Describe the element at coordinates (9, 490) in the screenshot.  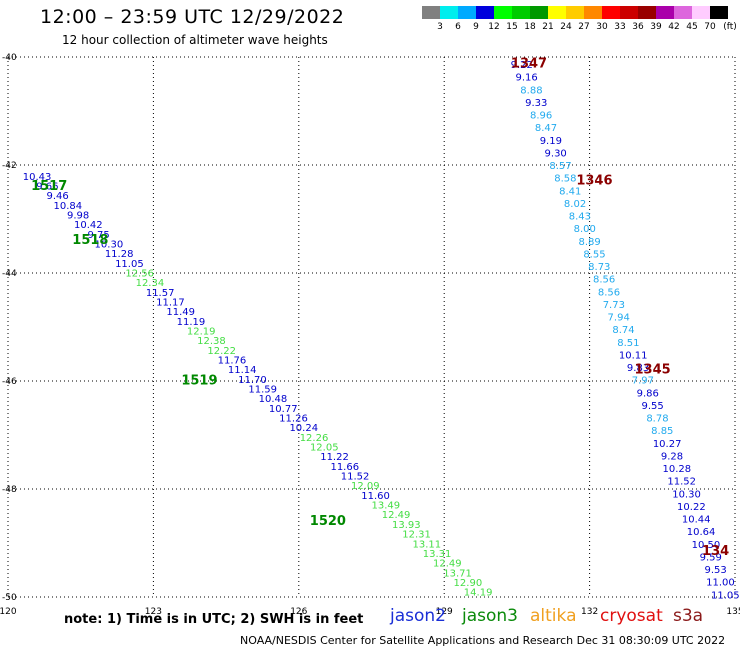
I see `y-tick-label: -48` at that location.